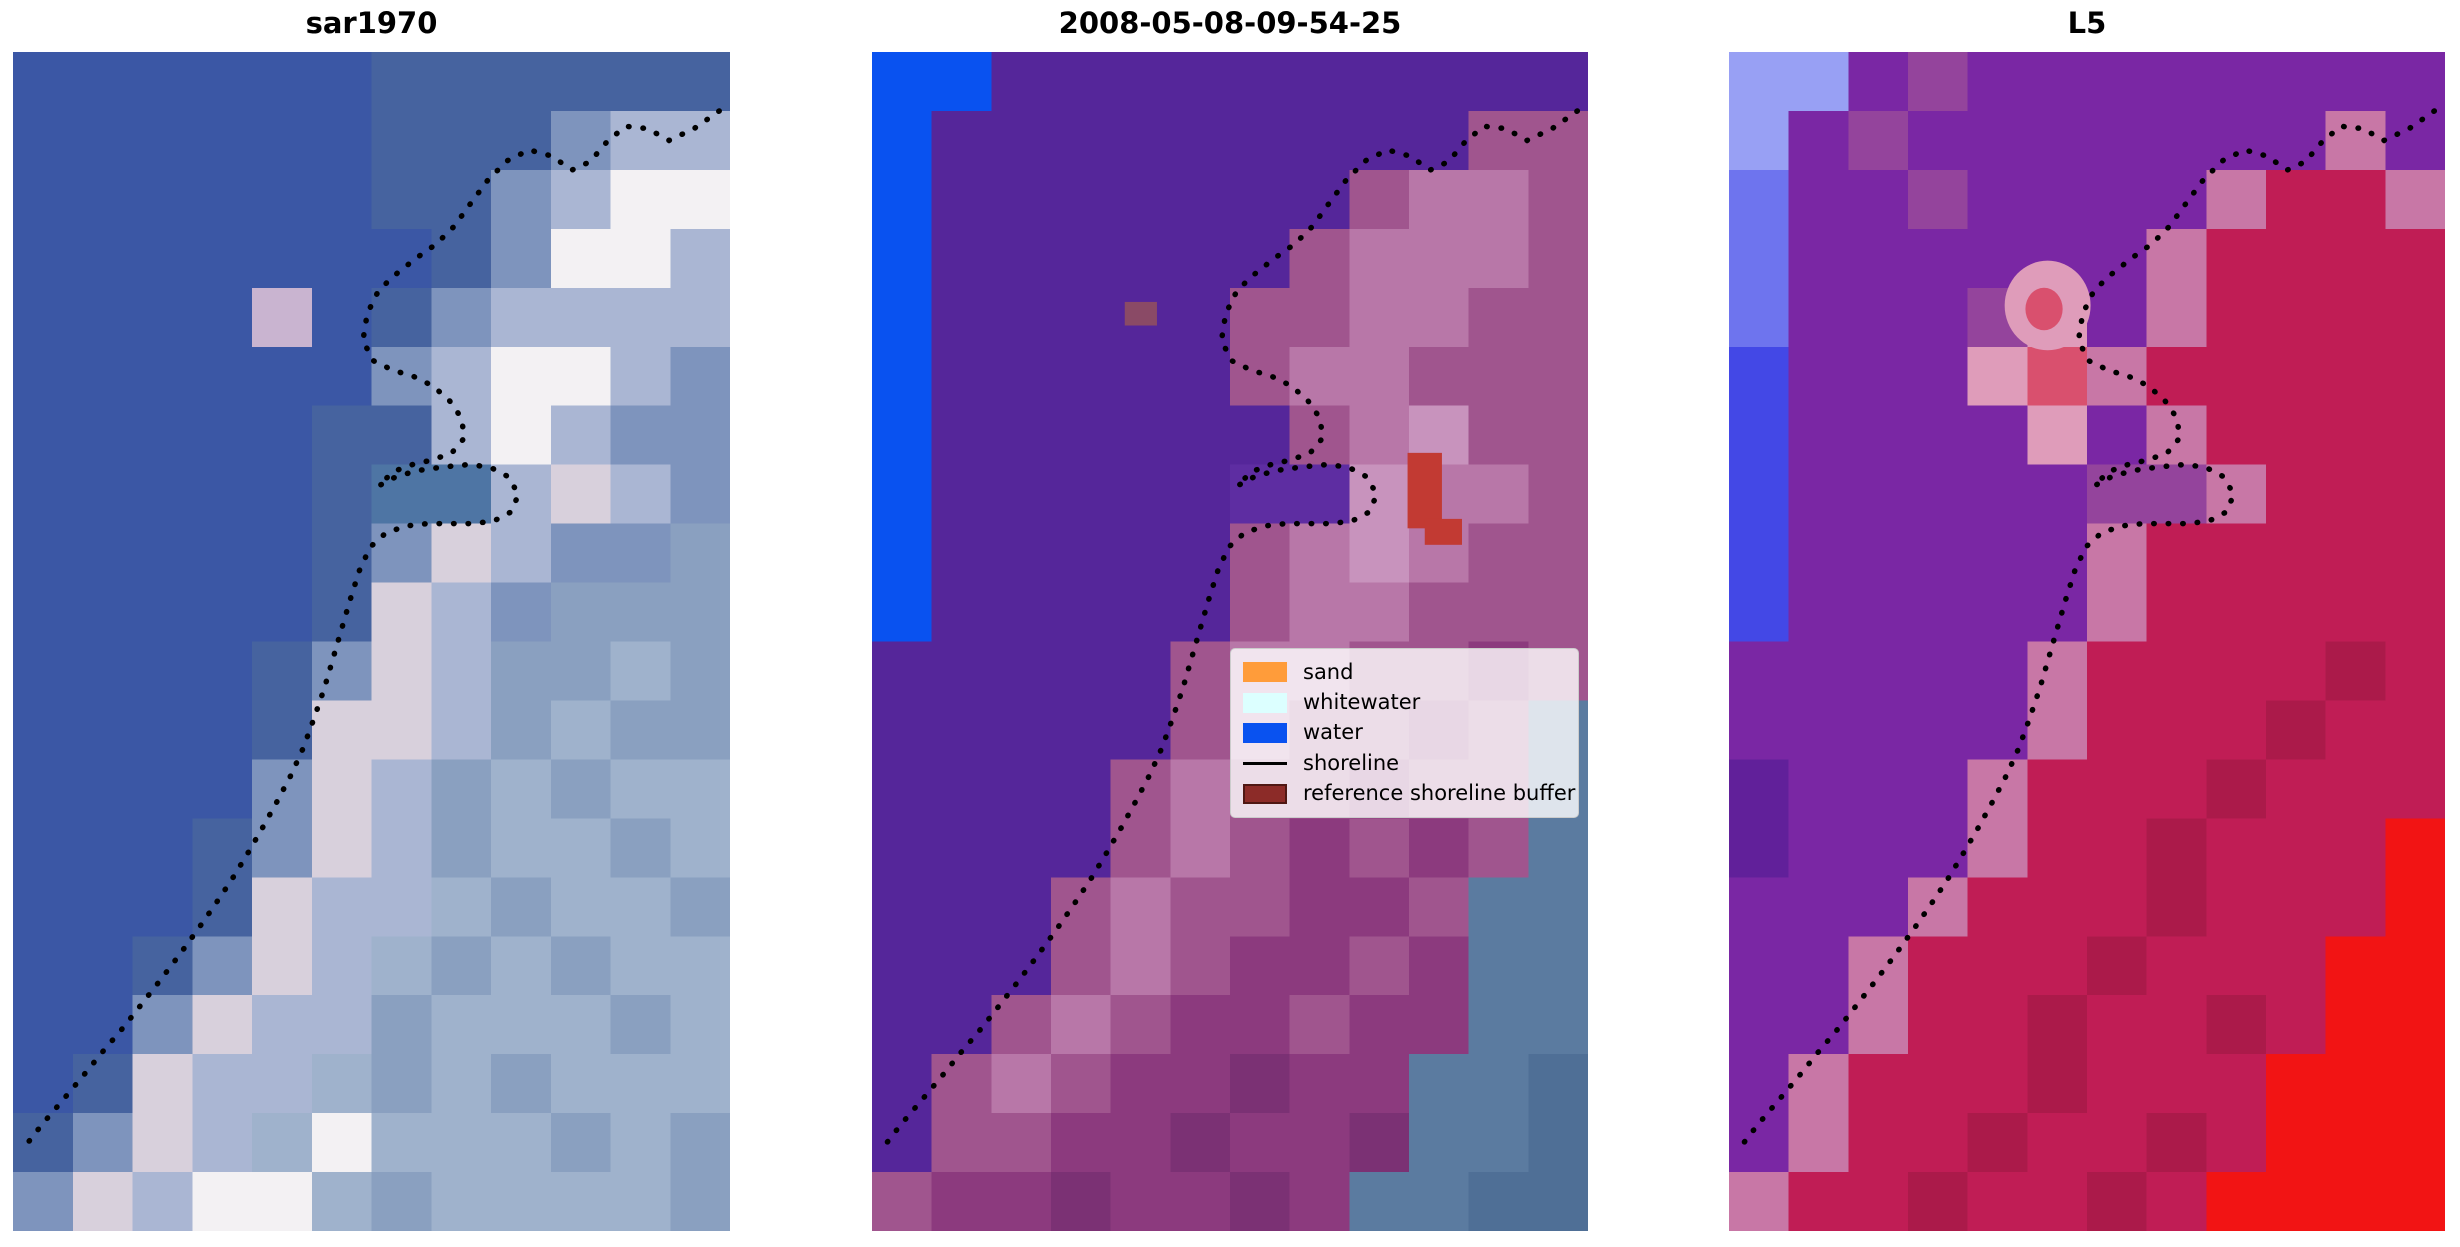 Image resolution: width=2460 pixels, height=1247 pixels. I want to click on feature-pink-spot-inner, so click(2044, 309).